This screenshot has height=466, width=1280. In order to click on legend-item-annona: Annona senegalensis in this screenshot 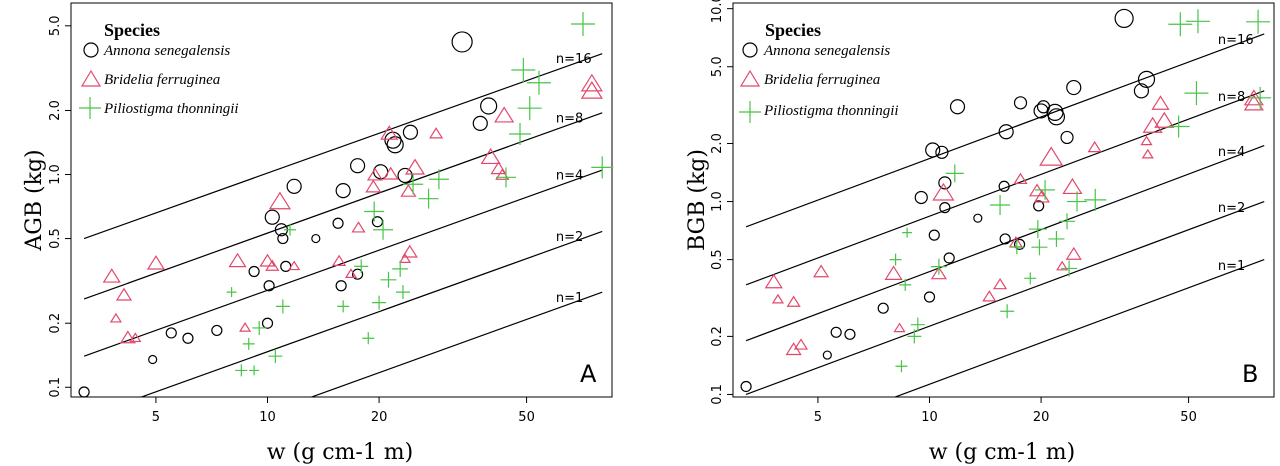, I will do `click(166, 51)`.